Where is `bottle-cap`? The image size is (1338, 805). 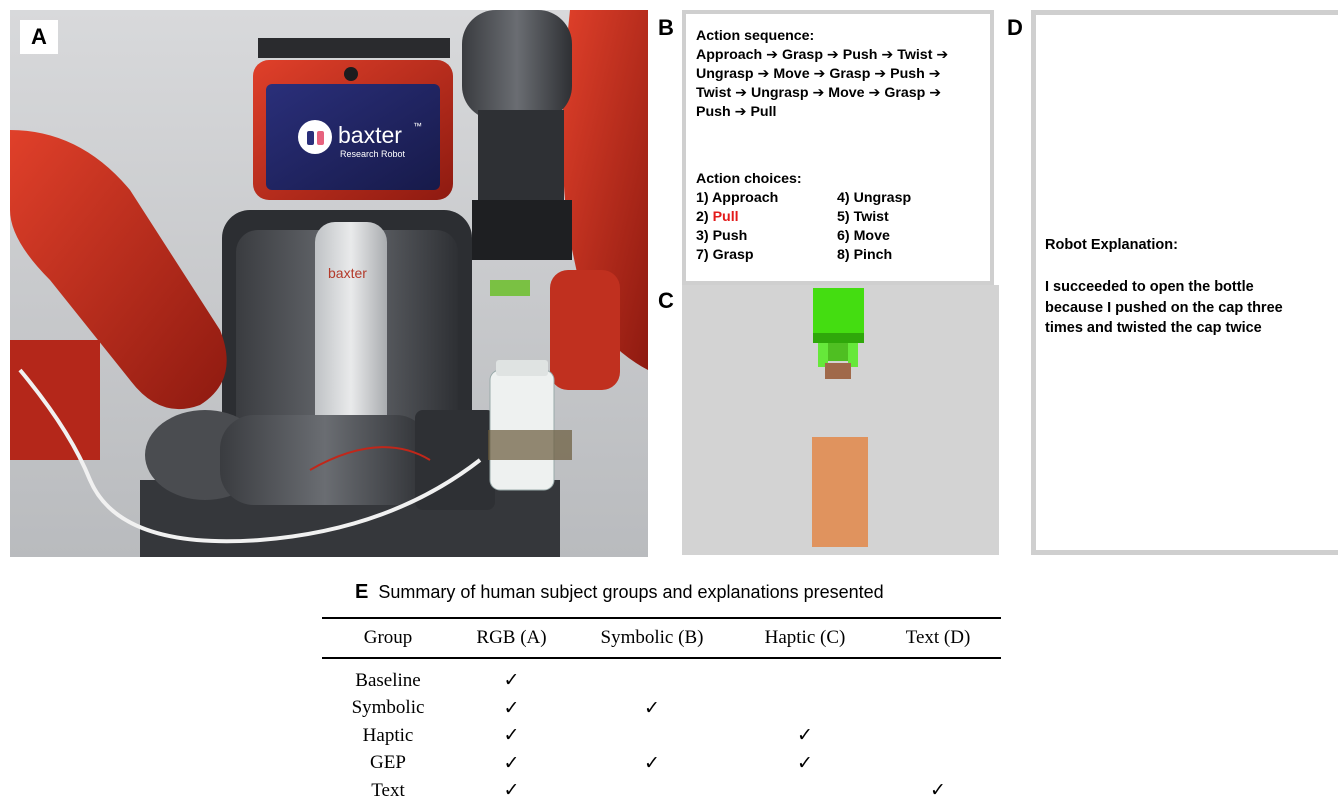 bottle-cap is located at coordinates (838, 371).